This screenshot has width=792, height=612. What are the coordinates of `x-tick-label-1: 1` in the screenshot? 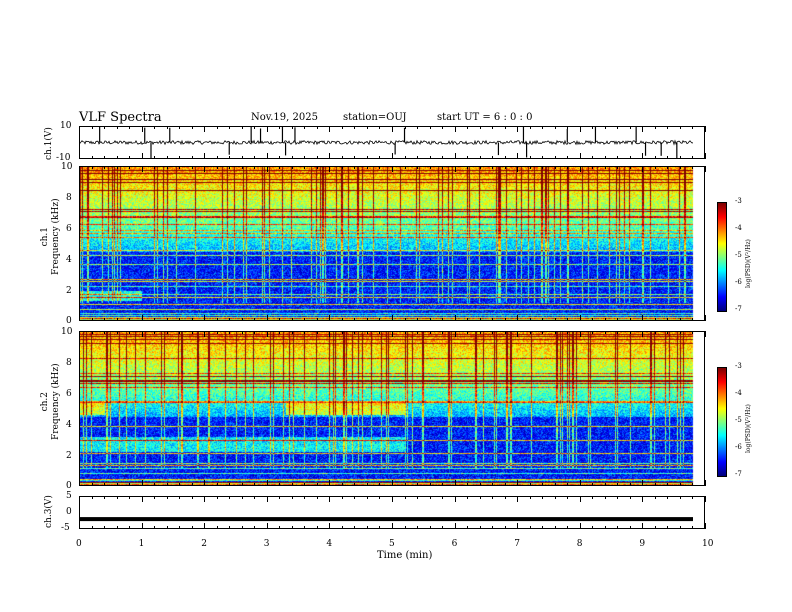 It's located at (141, 544).